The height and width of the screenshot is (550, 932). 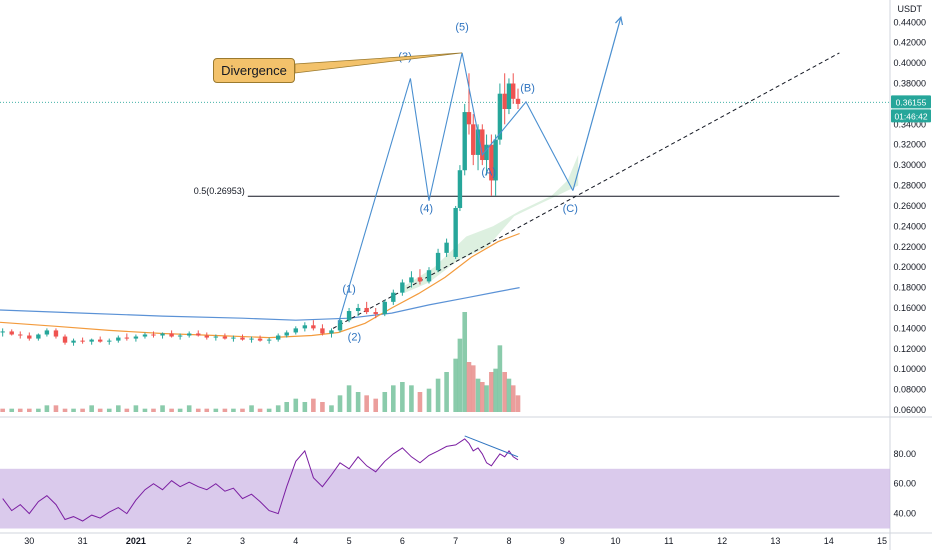 I want to click on price-tick-label: 0.30000, so click(x=909, y=165).